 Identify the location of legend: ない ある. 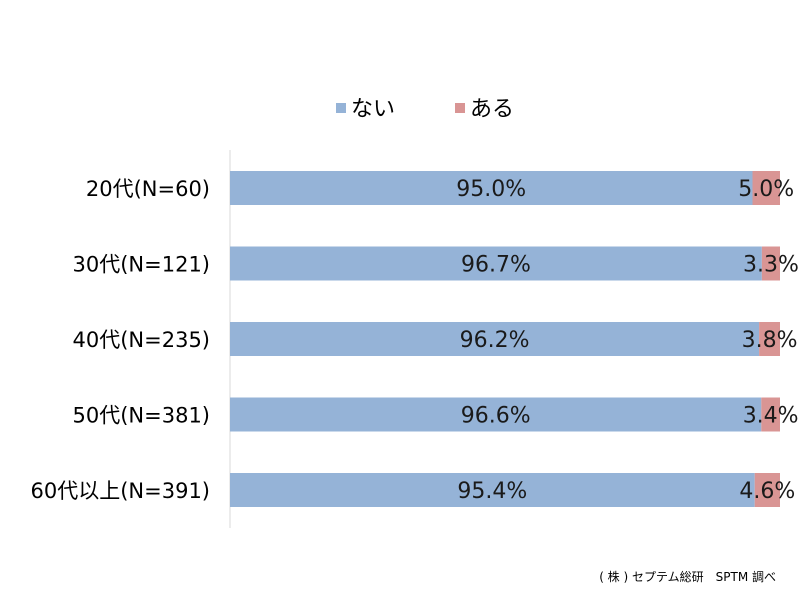
(425, 109).